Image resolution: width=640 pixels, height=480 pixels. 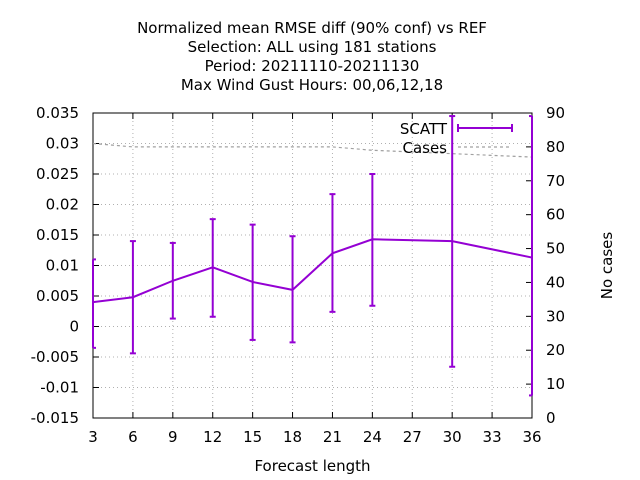 I want to click on y-tick-label: 0.025, so click(x=57, y=174).